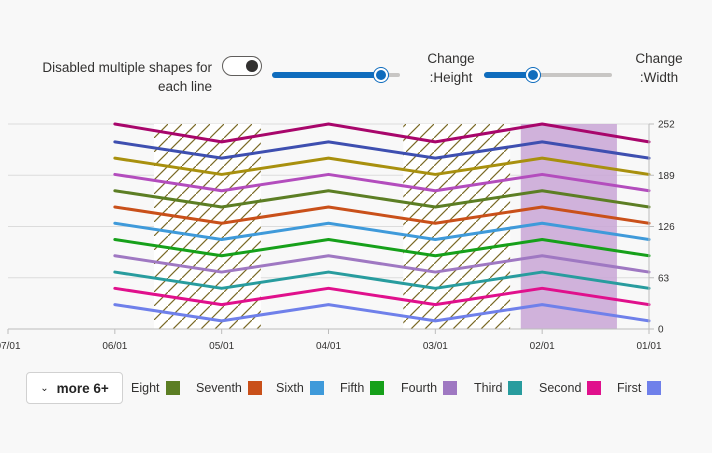 The height and width of the screenshot is (453, 712). I want to click on width-slider-track, so click(548, 75).